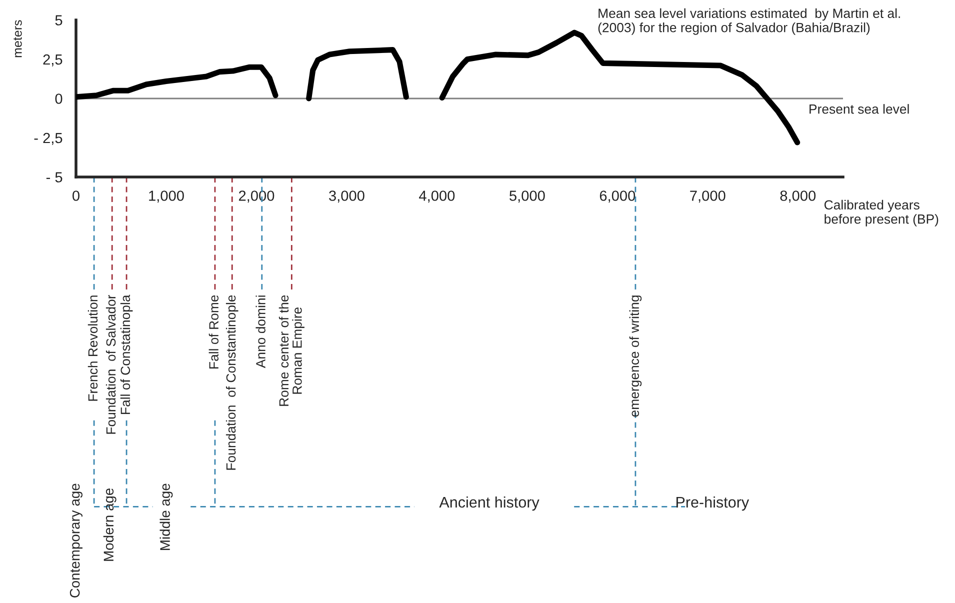 The height and width of the screenshot is (603, 955). Describe the element at coordinates (58, 99) in the screenshot. I see `y-tick-label: 0` at that location.